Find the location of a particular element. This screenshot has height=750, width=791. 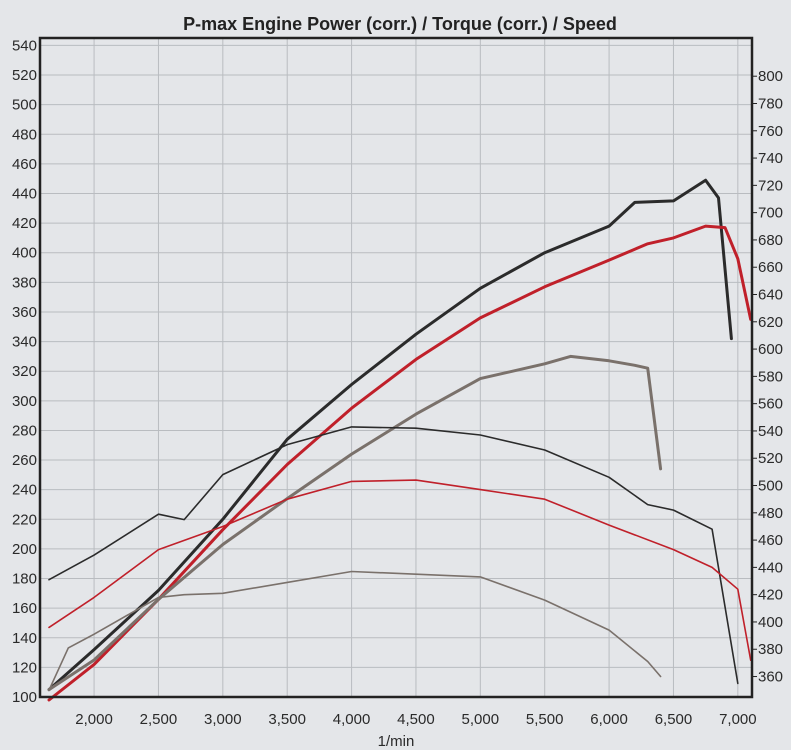

y2-tick-label: 540 is located at coordinates (770, 431).